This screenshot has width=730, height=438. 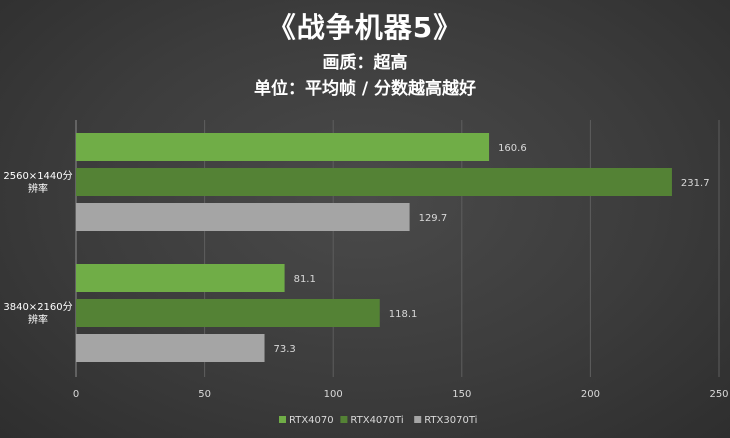 I want to click on category-label: 3840×2160分辨率, so click(x=37, y=313).